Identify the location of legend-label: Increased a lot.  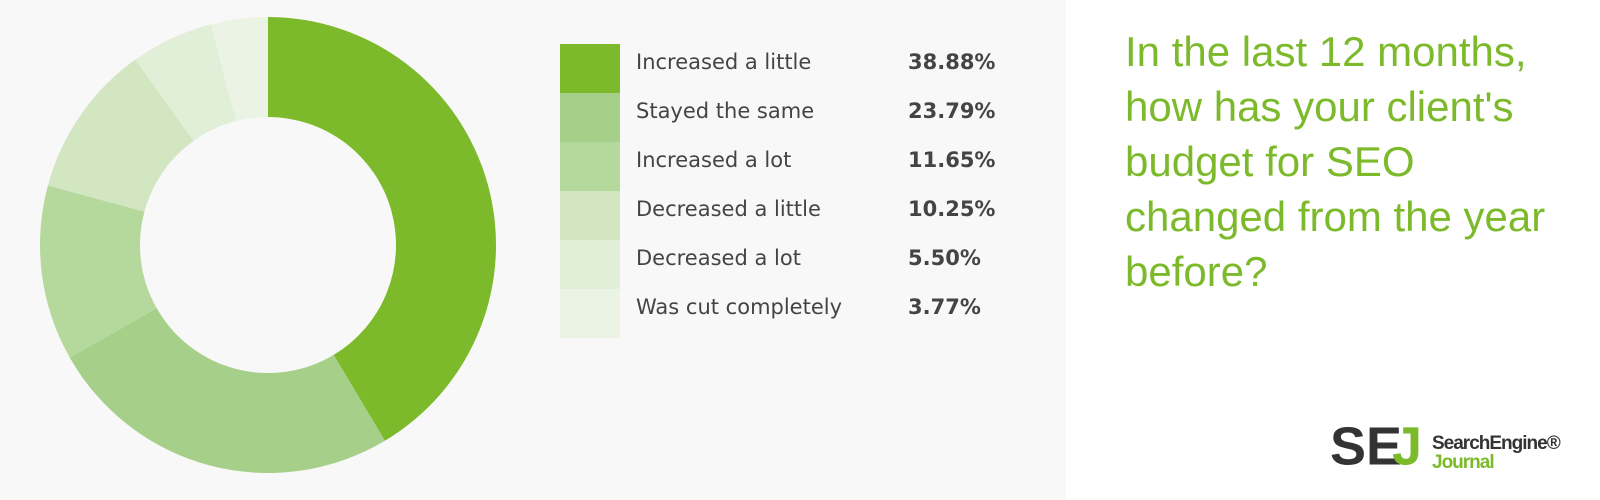
(713, 160).